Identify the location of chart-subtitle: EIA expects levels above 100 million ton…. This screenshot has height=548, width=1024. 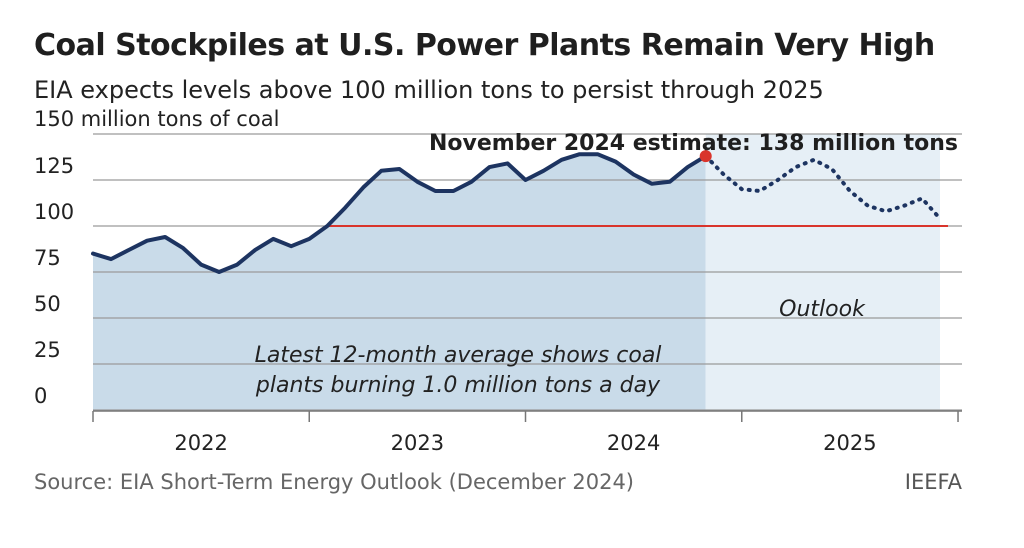
(429, 90).